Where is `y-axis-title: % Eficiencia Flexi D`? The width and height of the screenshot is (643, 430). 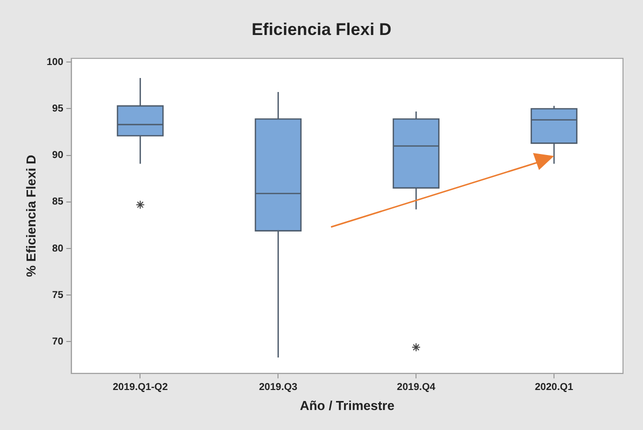 y-axis-title: % Eficiencia Flexi D is located at coordinates (30, 215).